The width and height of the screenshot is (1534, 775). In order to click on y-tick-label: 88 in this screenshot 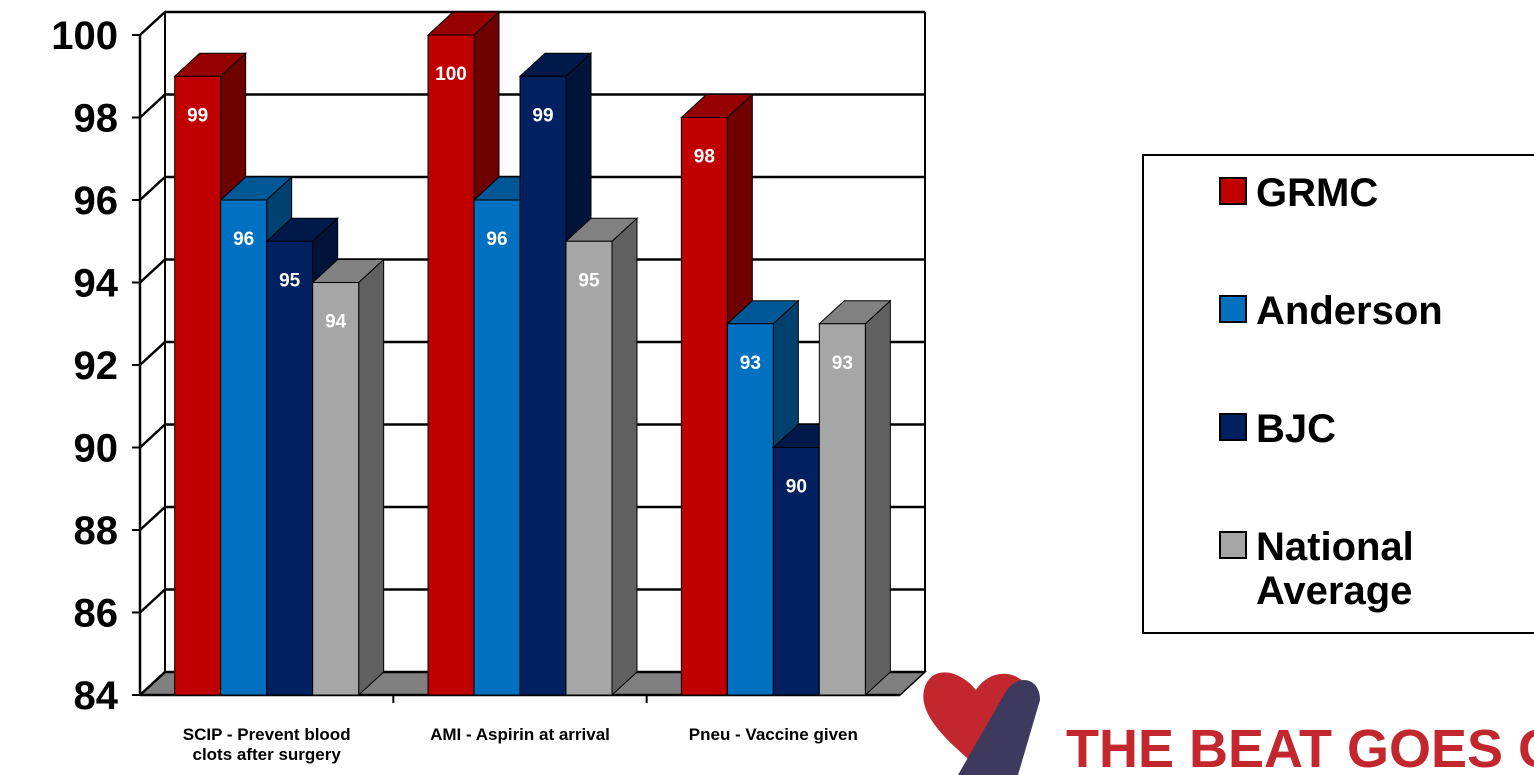, I will do `click(96, 531)`.